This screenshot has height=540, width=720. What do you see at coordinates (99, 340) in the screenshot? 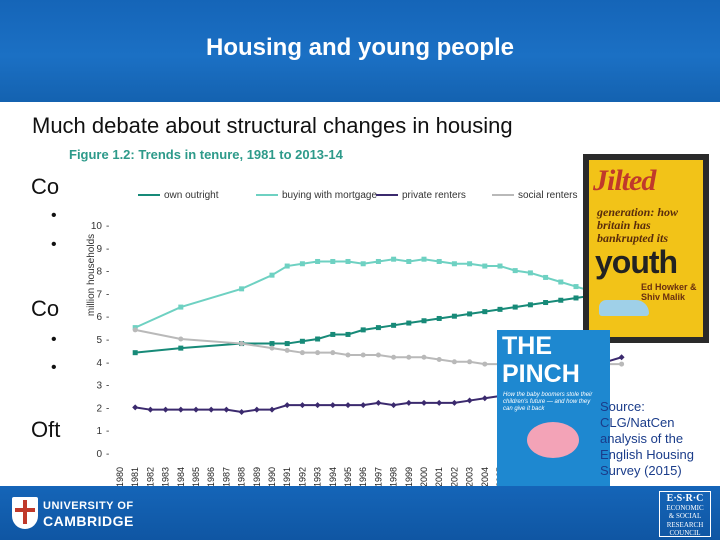
I see `y-tick-label: 5` at bounding box center [99, 340].